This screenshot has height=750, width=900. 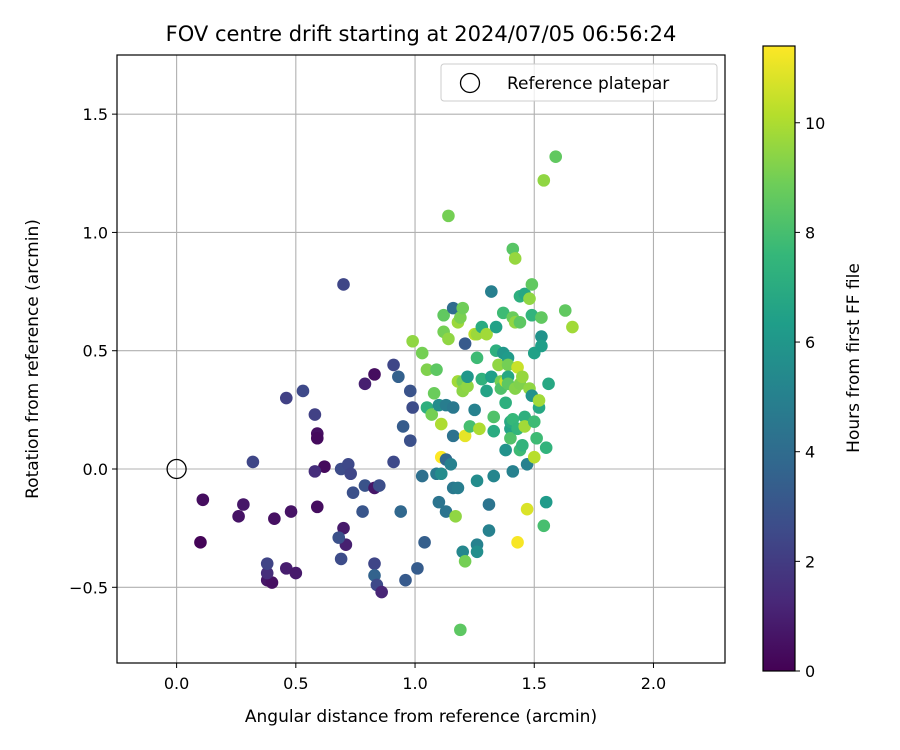 I want to click on colorbar-label: Hours from first FF file, so click(x=854, y=358).